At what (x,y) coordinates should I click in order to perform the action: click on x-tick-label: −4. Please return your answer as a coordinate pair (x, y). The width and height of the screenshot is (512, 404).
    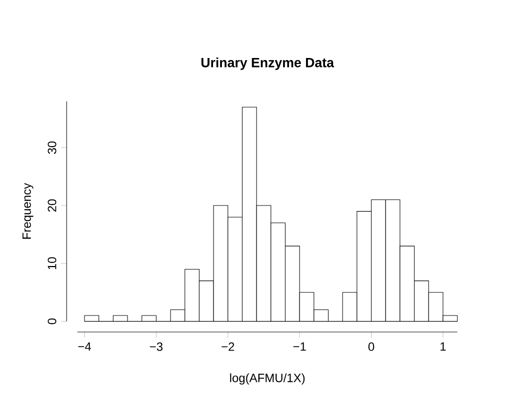
    Looking at the image, I should click on (84, 346).